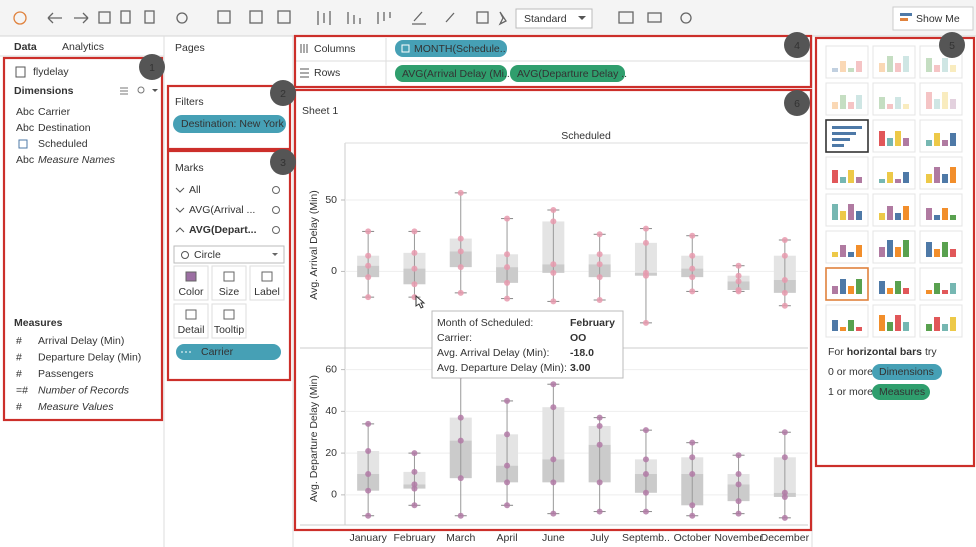  What do you see at coordinates (686, 18) in the screenshot?
I see `share-icon` at bounding box center [686, 18].